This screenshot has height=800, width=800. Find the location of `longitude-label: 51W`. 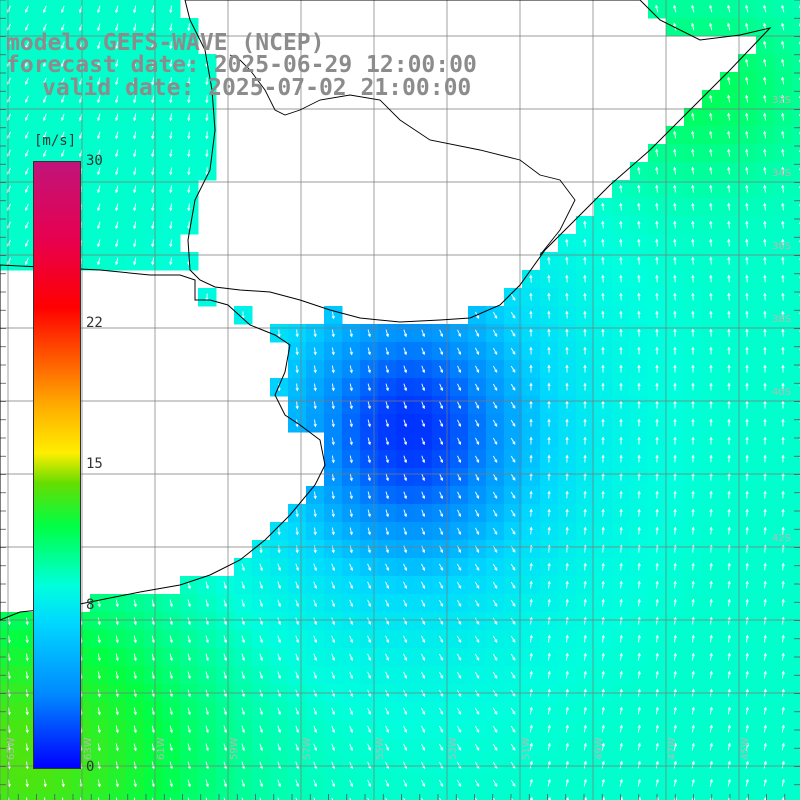

longitude-label: 51W is located at coordinates (526, 748).